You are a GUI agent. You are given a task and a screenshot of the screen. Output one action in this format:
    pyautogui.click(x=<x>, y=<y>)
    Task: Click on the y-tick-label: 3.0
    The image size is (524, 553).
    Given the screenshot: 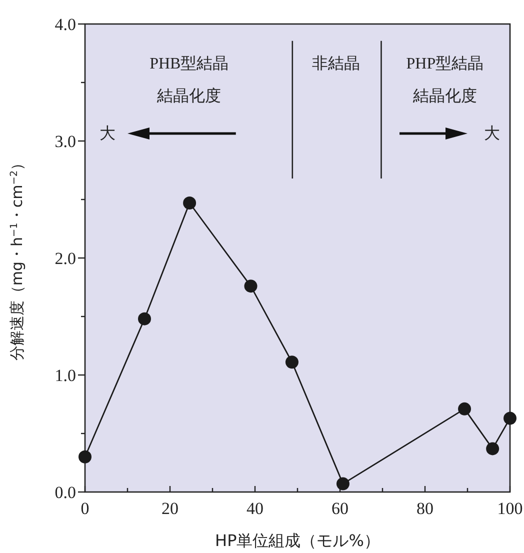 What is the action you would take?
    pyautogui.click(x=65, y=141)
    